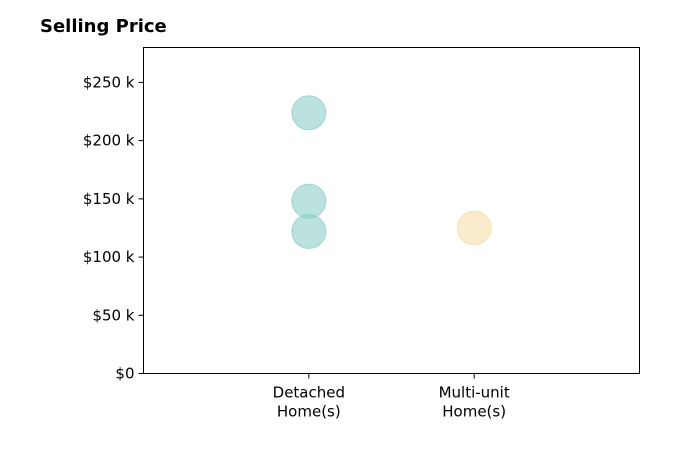 This screenshot has width=679, height=462. Describe the element at coordinates (391, 397) in the screenshot. I see `x-axis: Detached Home(s)Multi-unit Home(s)` at that location.